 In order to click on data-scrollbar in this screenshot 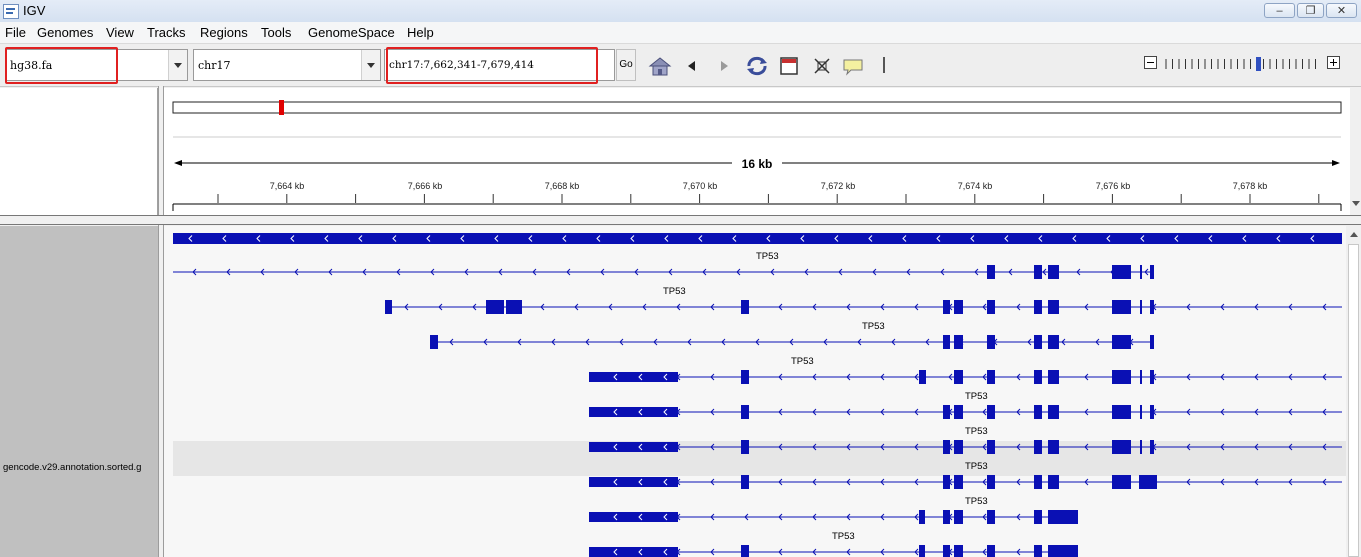, I will do `click(1354, 391)`.